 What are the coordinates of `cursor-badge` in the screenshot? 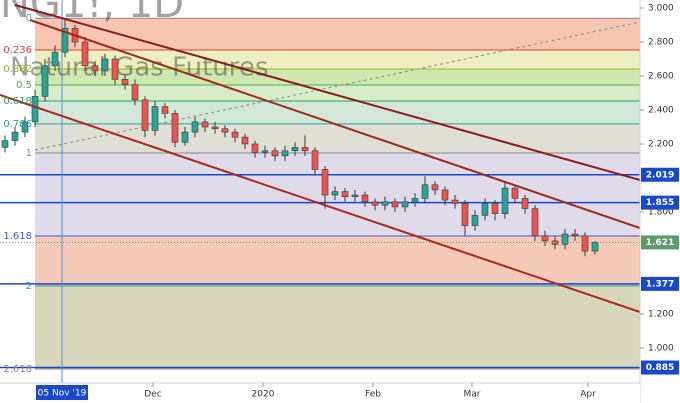 It's located at (62, 392).